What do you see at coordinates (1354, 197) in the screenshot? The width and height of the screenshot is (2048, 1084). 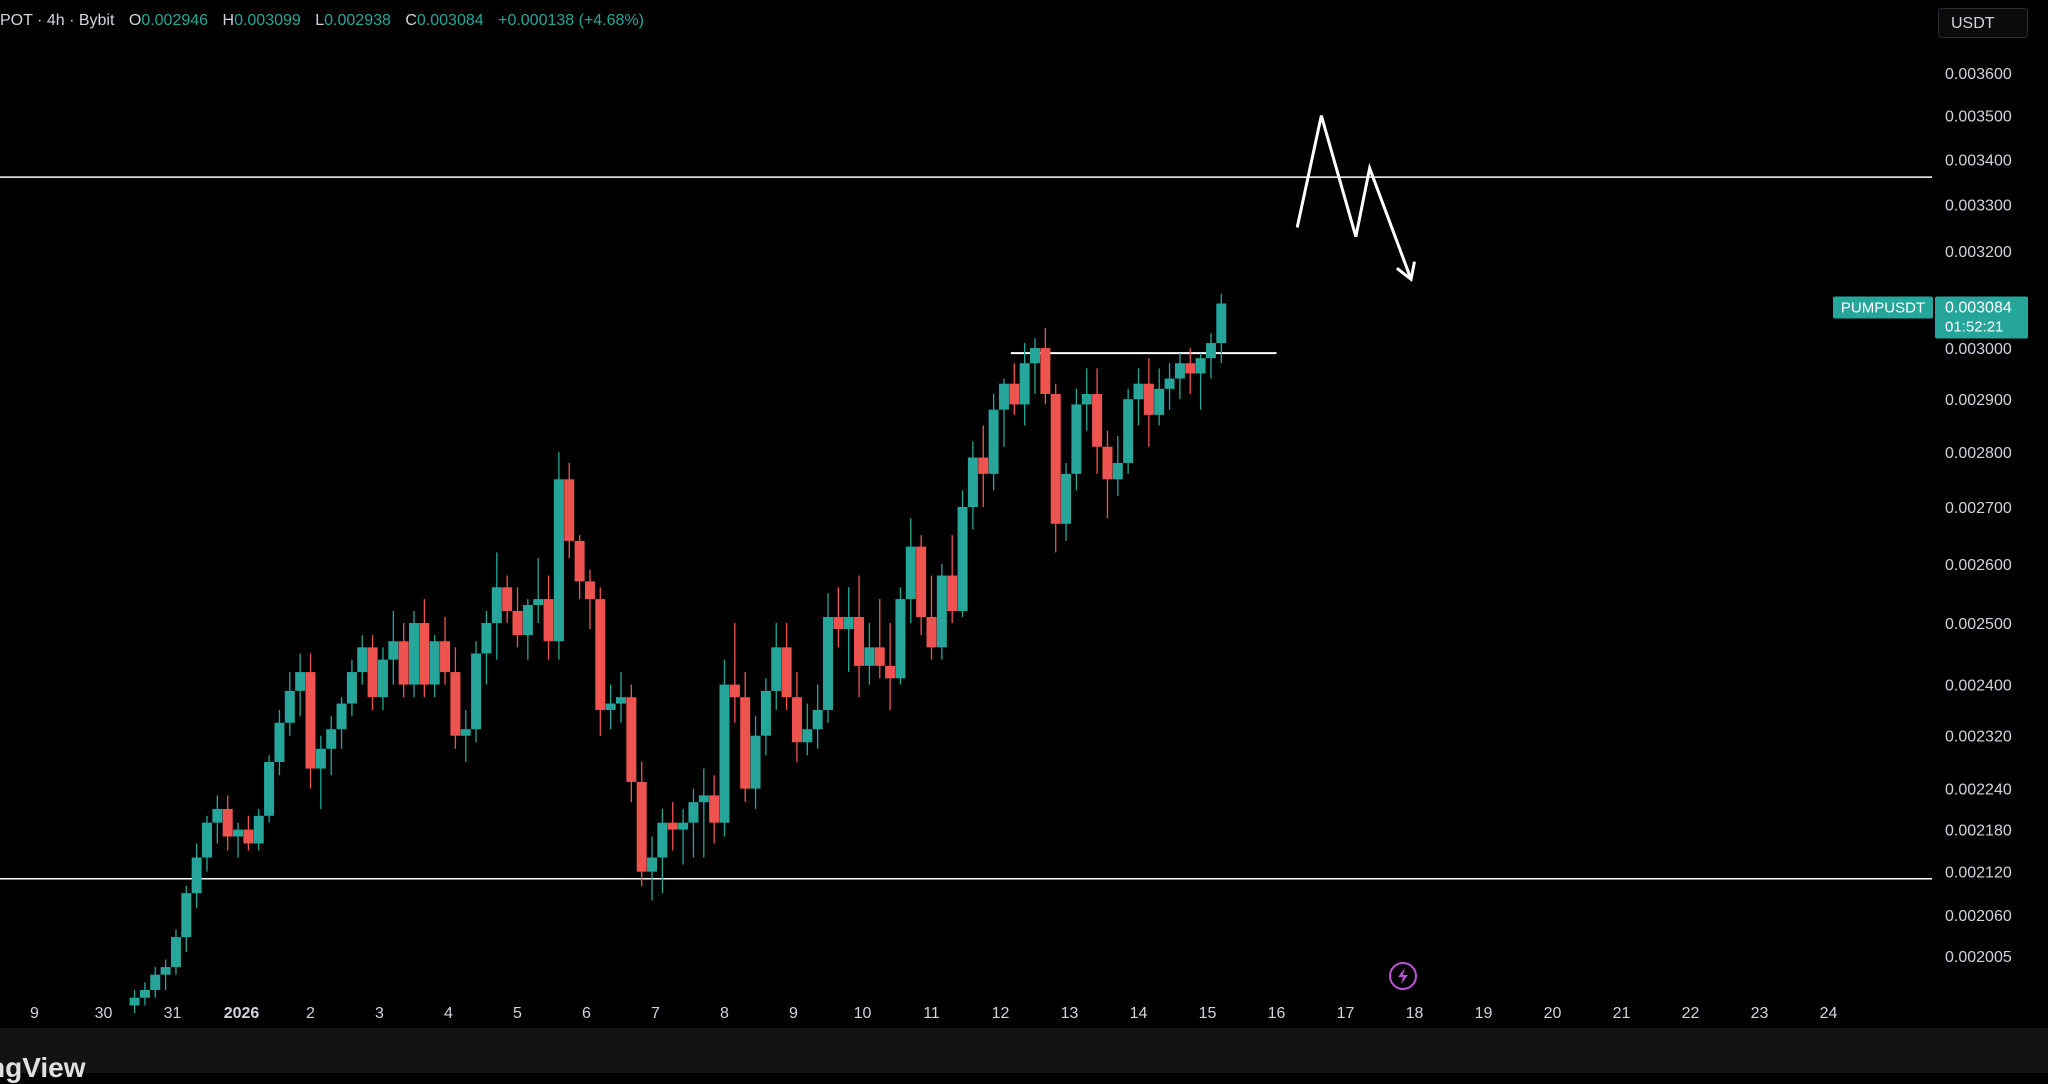 I see `projection-zigzag-path` at bounding box center [1354, 197].